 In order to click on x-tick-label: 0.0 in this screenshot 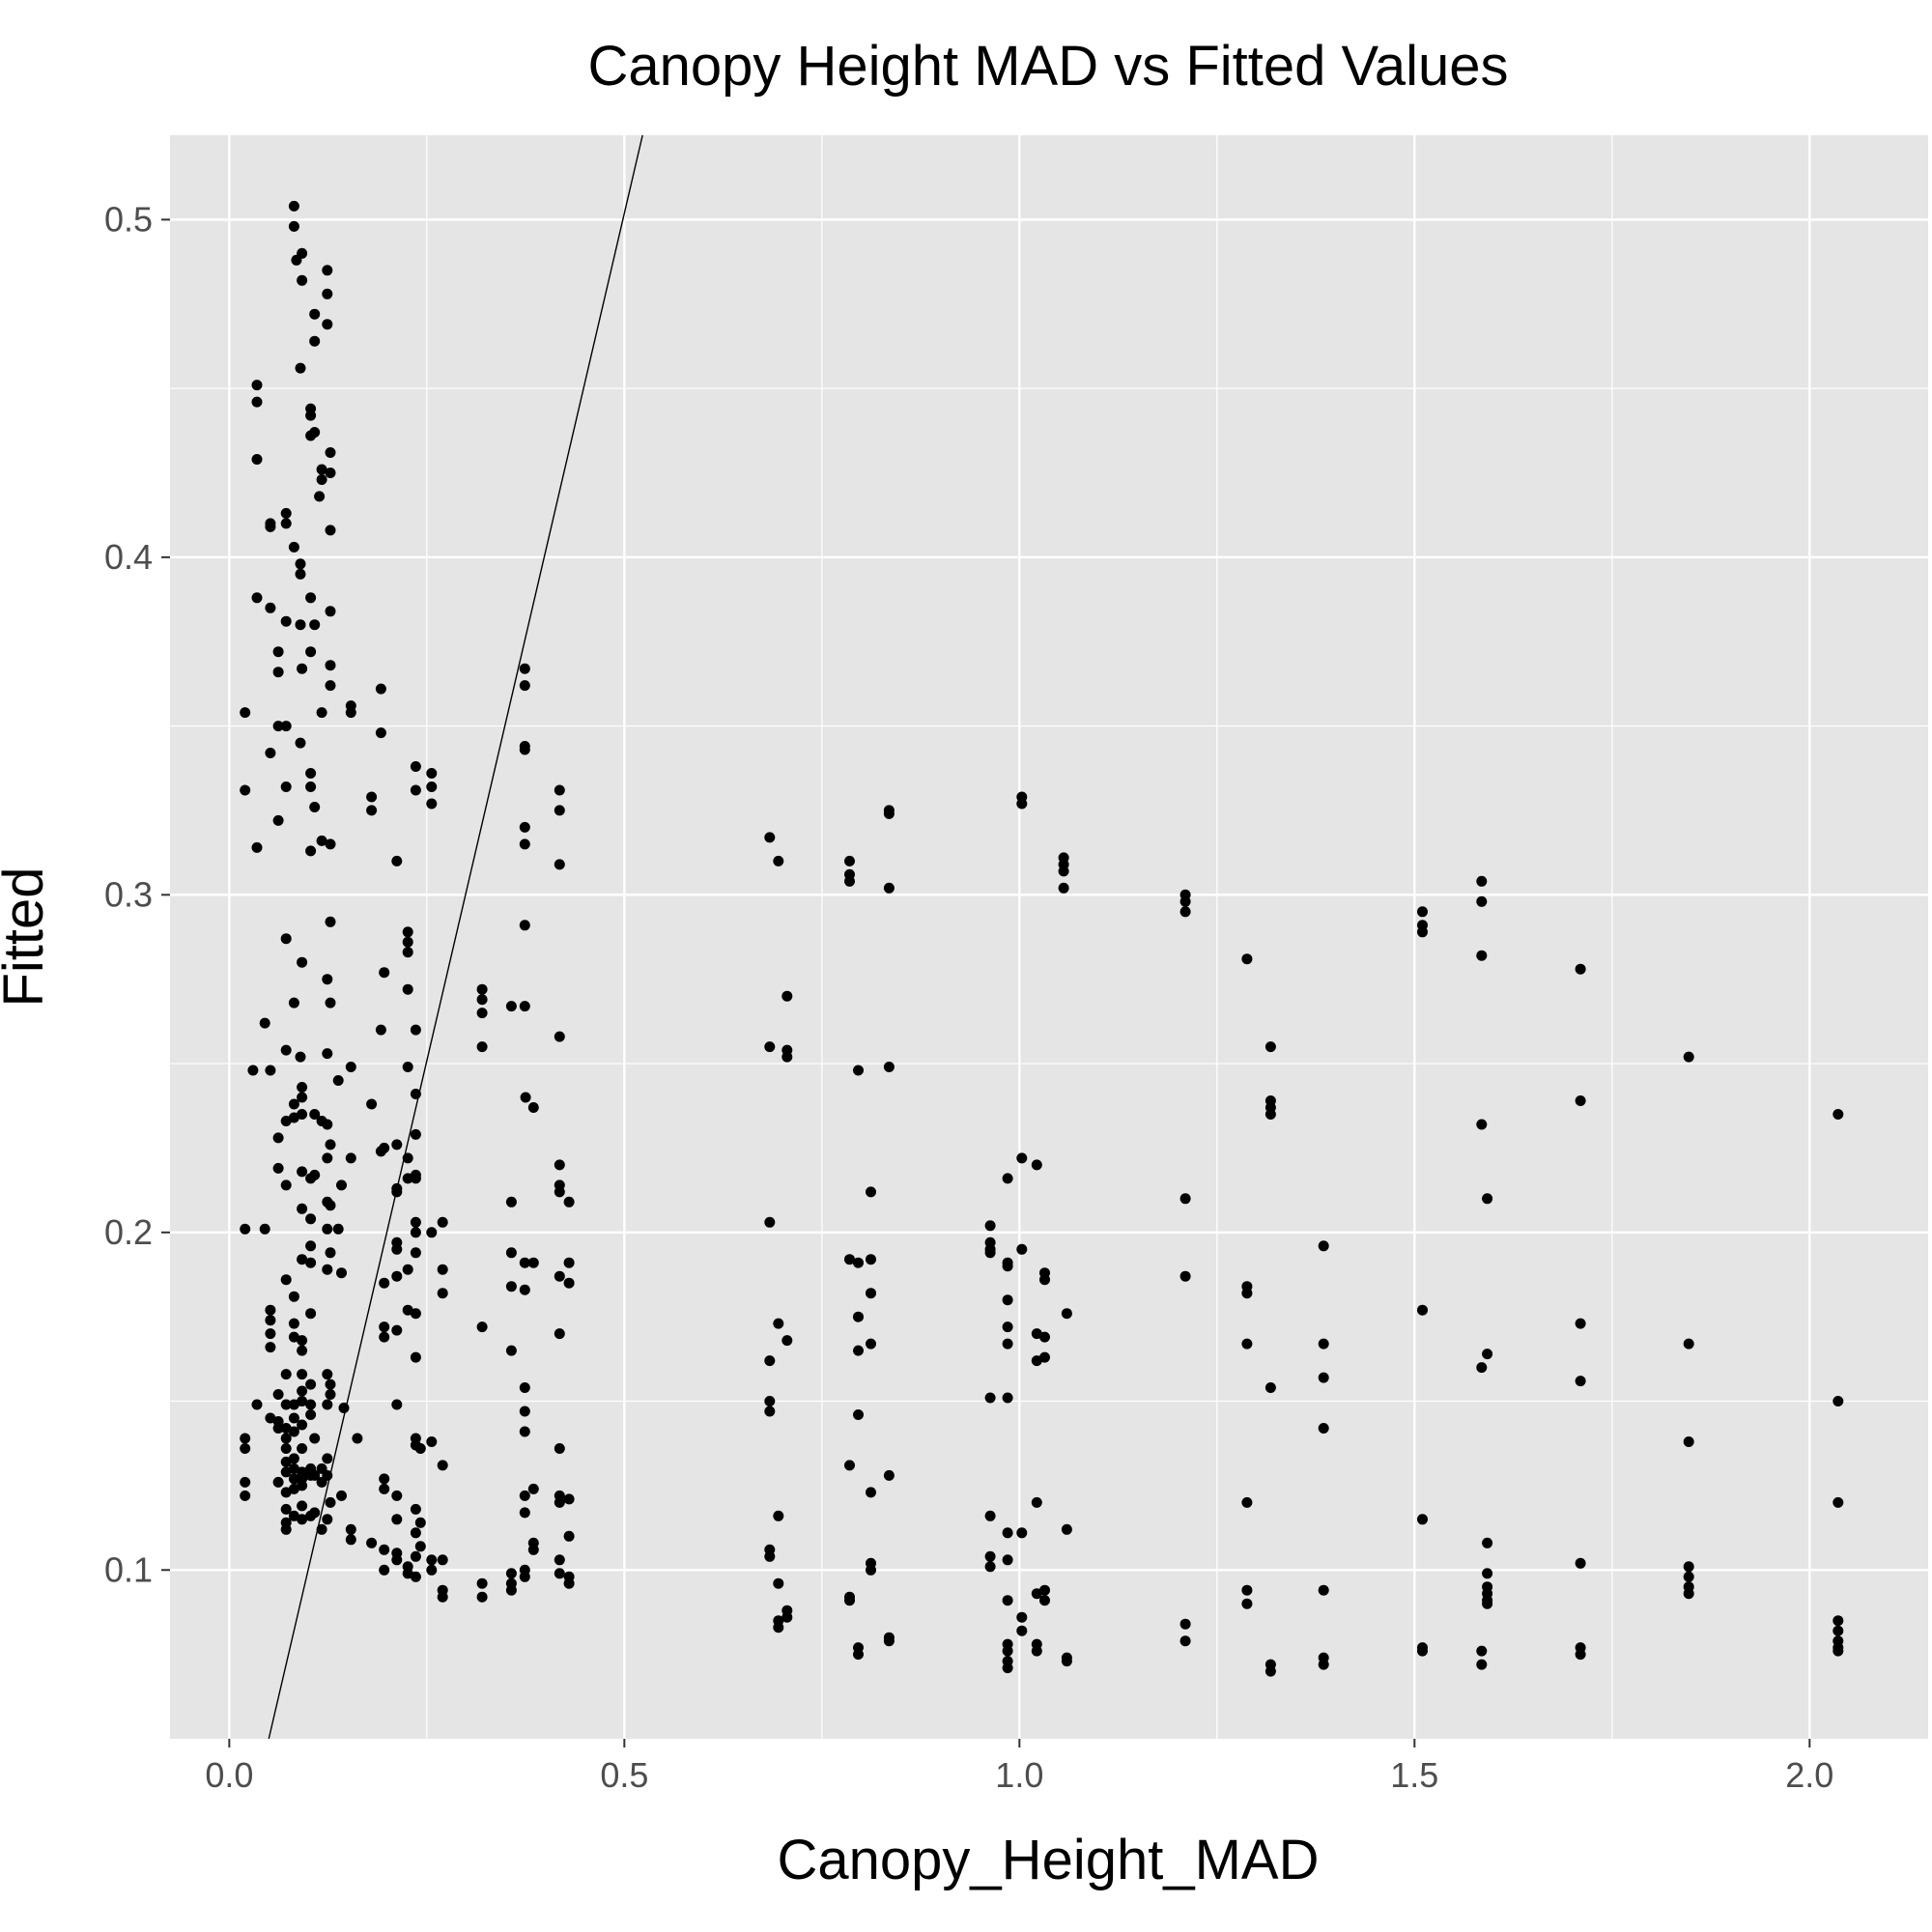, I will do `click(229, 1775)`.